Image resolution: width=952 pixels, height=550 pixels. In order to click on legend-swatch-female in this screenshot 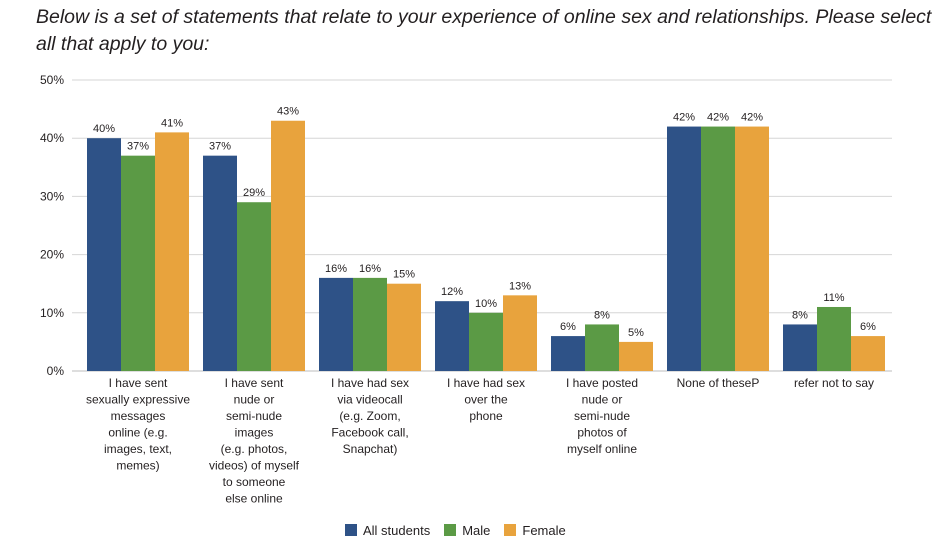, I will do `click(510, 530)`.